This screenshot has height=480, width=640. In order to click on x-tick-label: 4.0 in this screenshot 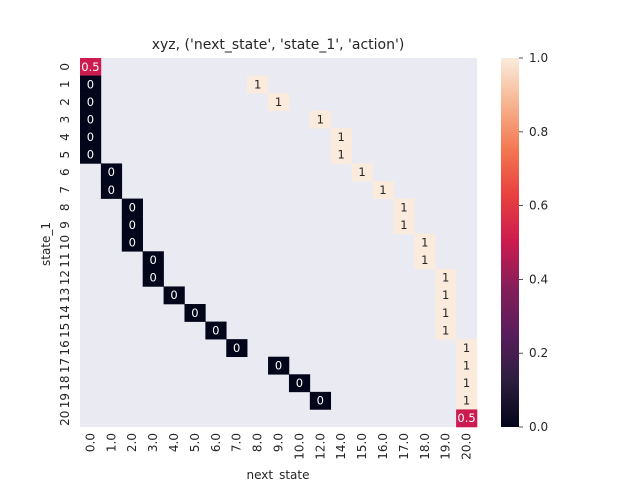, I will do `click(174, 442)`.